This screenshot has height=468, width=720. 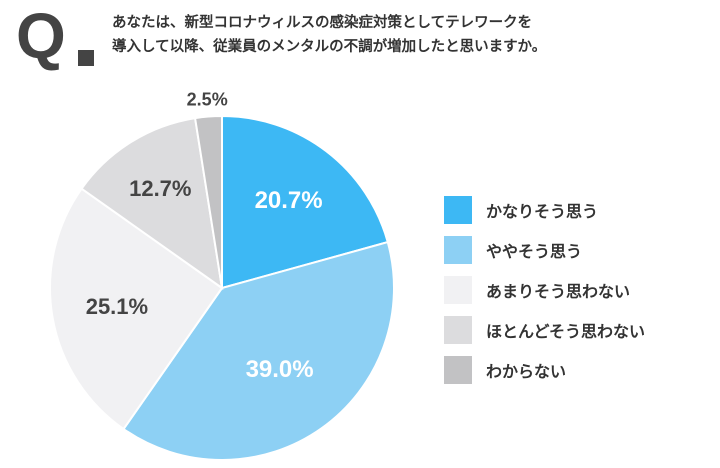 What do you see at coordinates (117, 306) in the screenshot?
I see `pie-label-3: 25.1%` at bounding box center [117, 306].